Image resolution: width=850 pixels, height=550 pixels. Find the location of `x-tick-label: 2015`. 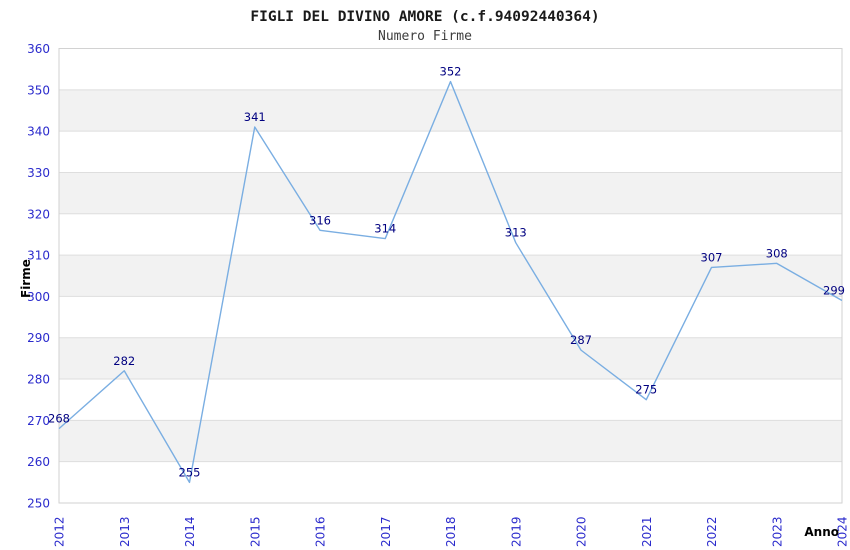

x-tick-label: 2015 is located at coordinates (255, 531).